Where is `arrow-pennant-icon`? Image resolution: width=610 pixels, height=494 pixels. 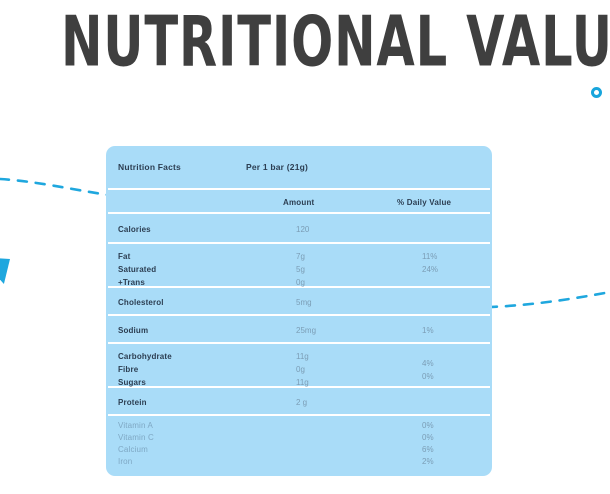
arrow-pennant-icon is located at coordinates (5, 271).